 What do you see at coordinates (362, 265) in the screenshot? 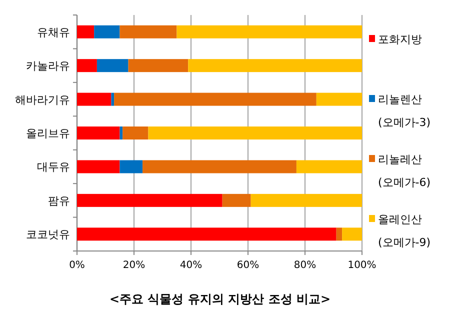
I see `x-tick-label: 100%` at bounding box center [362, 265].